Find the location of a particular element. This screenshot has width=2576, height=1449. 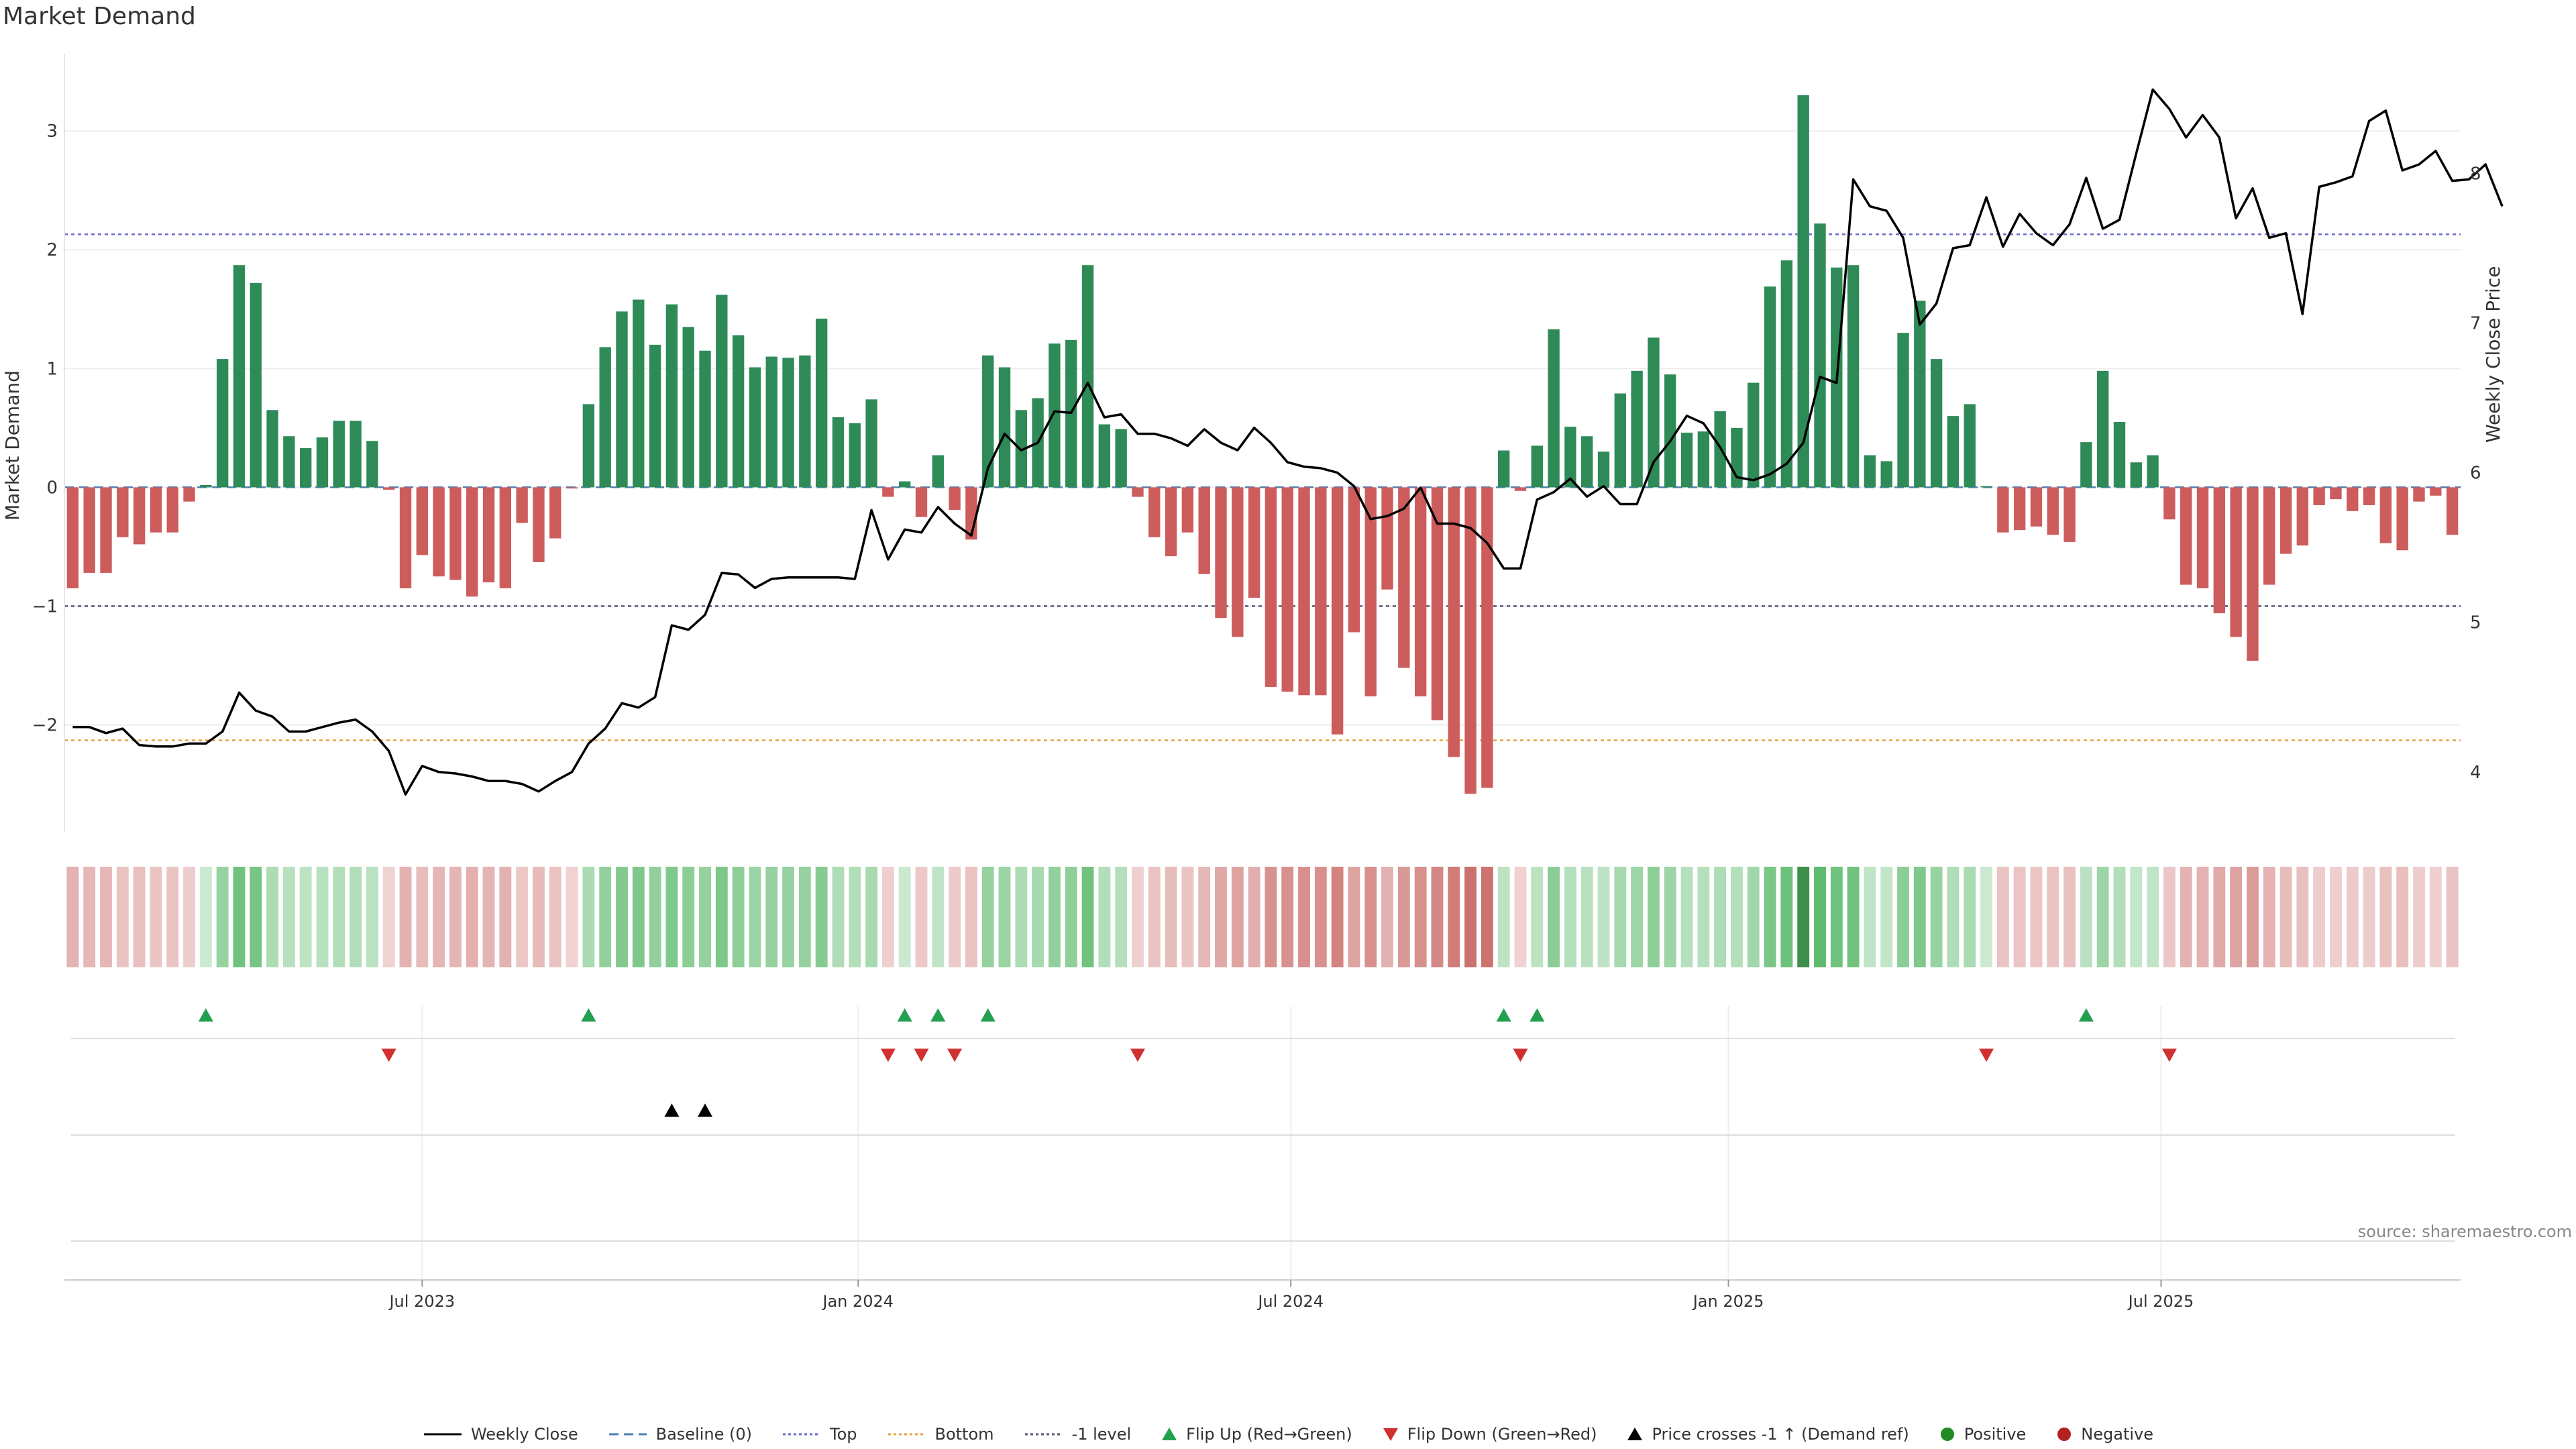

y-left-tick-label: −2 is located at coordinates (45, 726).